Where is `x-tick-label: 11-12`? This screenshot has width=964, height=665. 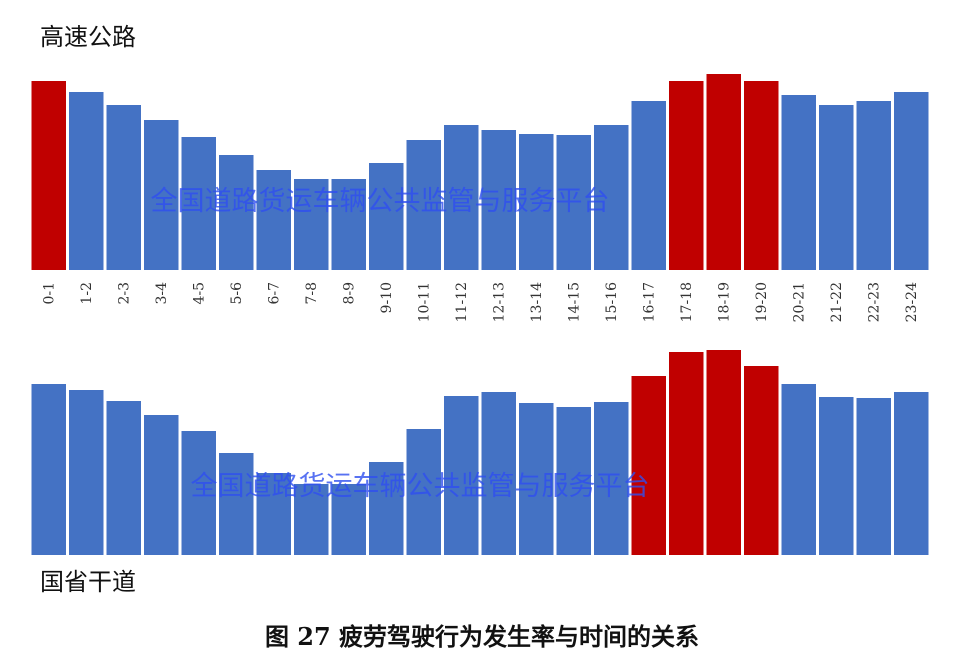
x-tick-label: 11-12 is located at coordinates (462, 302).